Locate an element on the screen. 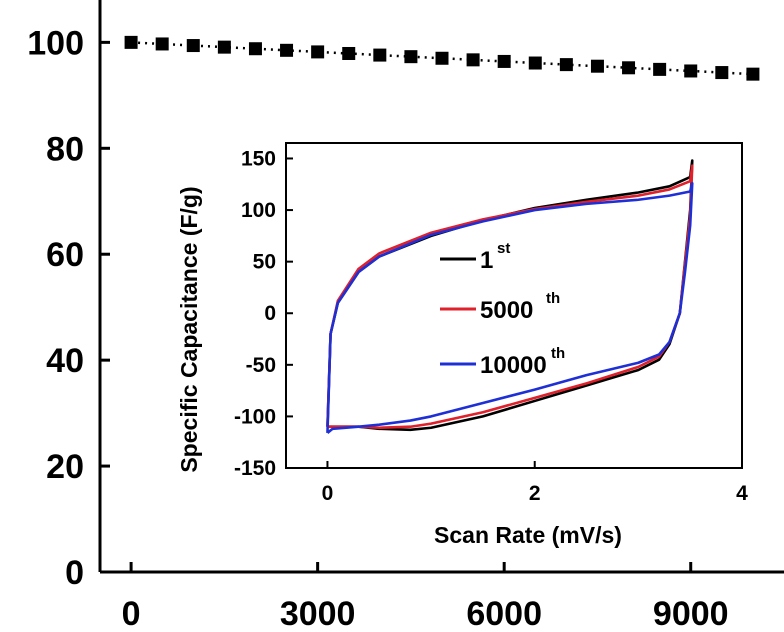 This screenshot has width=784, height=632. main-x-tick-label: 6000 is located at coordinates (504, 613).